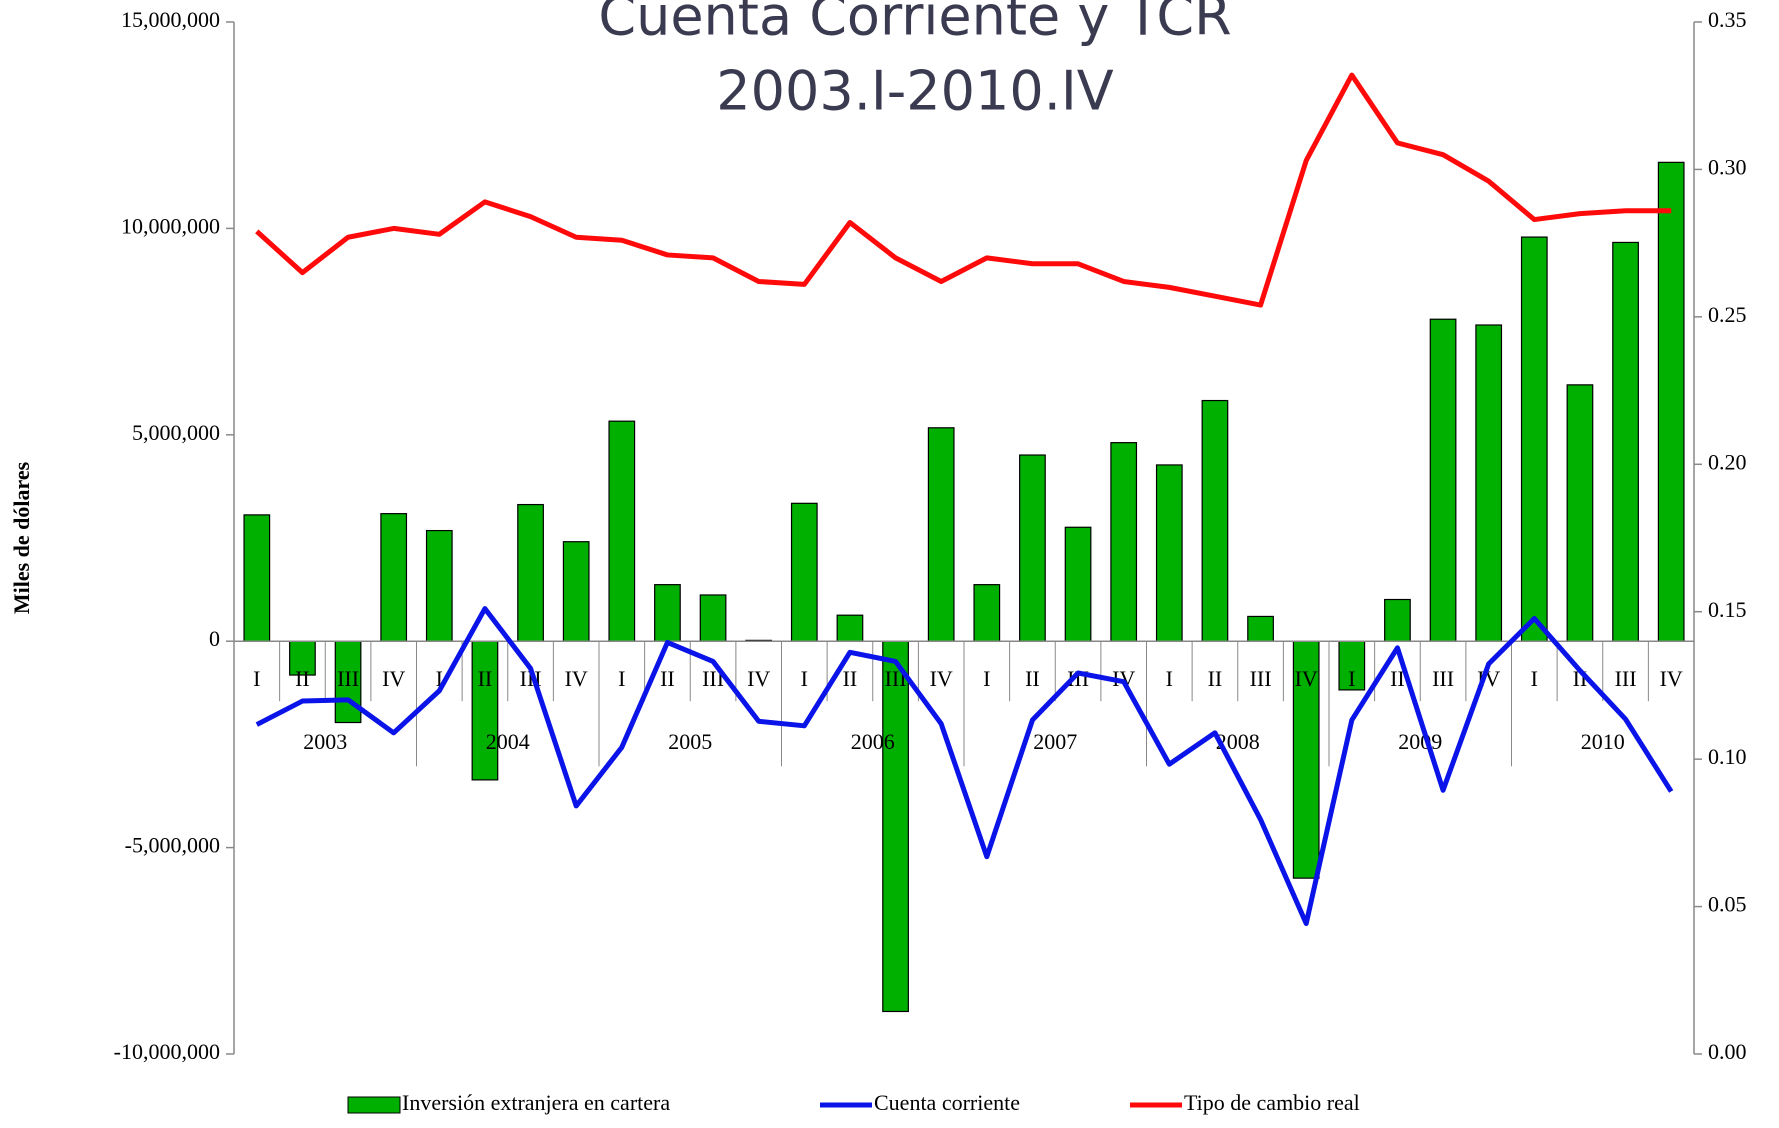 This screenshot has height=1128, width=1779. Describe the element at coordinates (1272, 1102) in the screenshot. I see `legend-label: Tipo de cambio real` at that location.